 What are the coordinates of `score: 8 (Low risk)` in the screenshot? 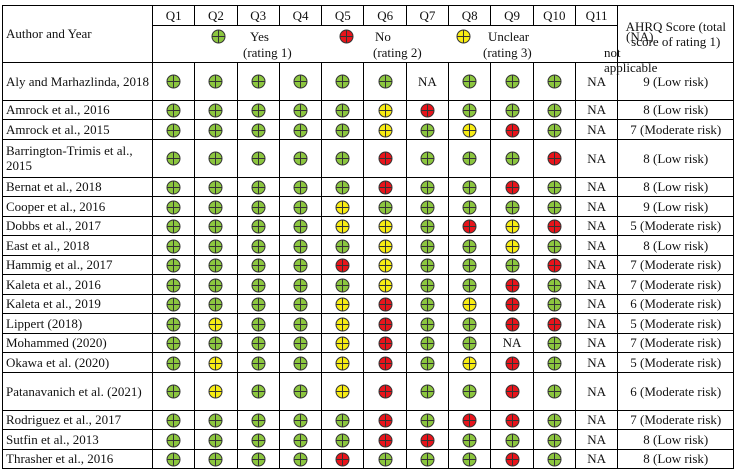 It's located at (676, 439).